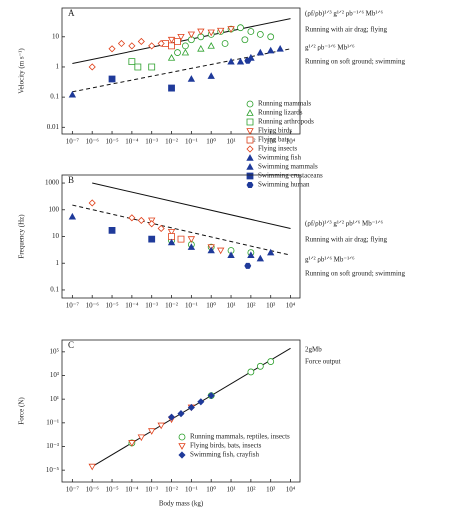  I want to click on y-tick-label: 10⁻⁵, so click(53, 470).